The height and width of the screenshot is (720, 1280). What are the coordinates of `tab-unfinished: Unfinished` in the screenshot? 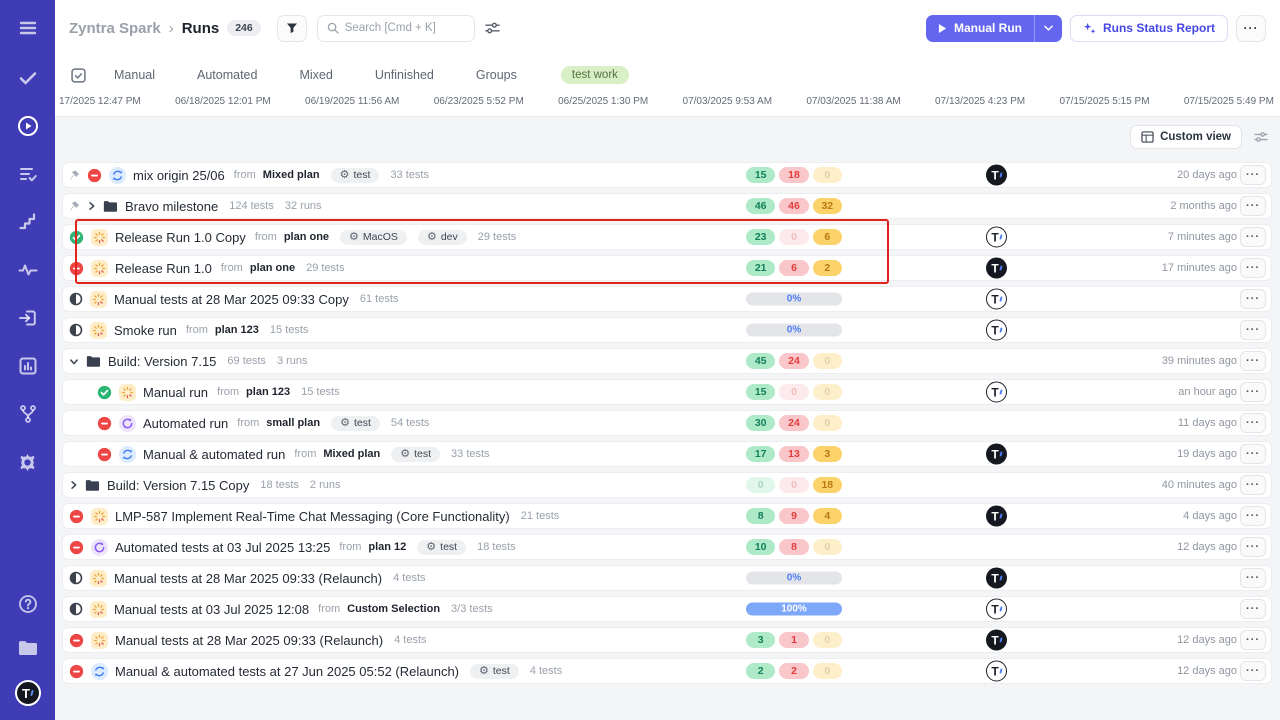 It's located at (404, 75).